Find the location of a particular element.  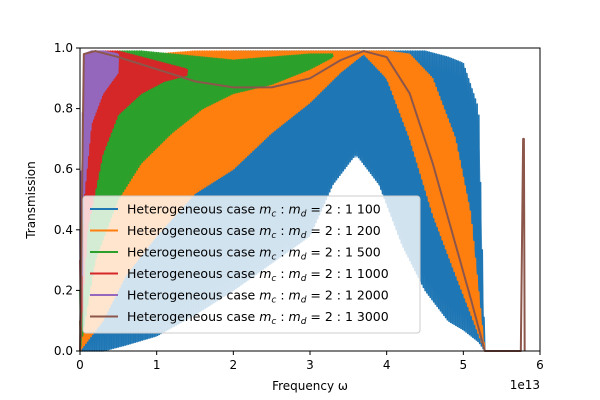

y-tick-label: 0.0 is located at coordinates (63, 351).